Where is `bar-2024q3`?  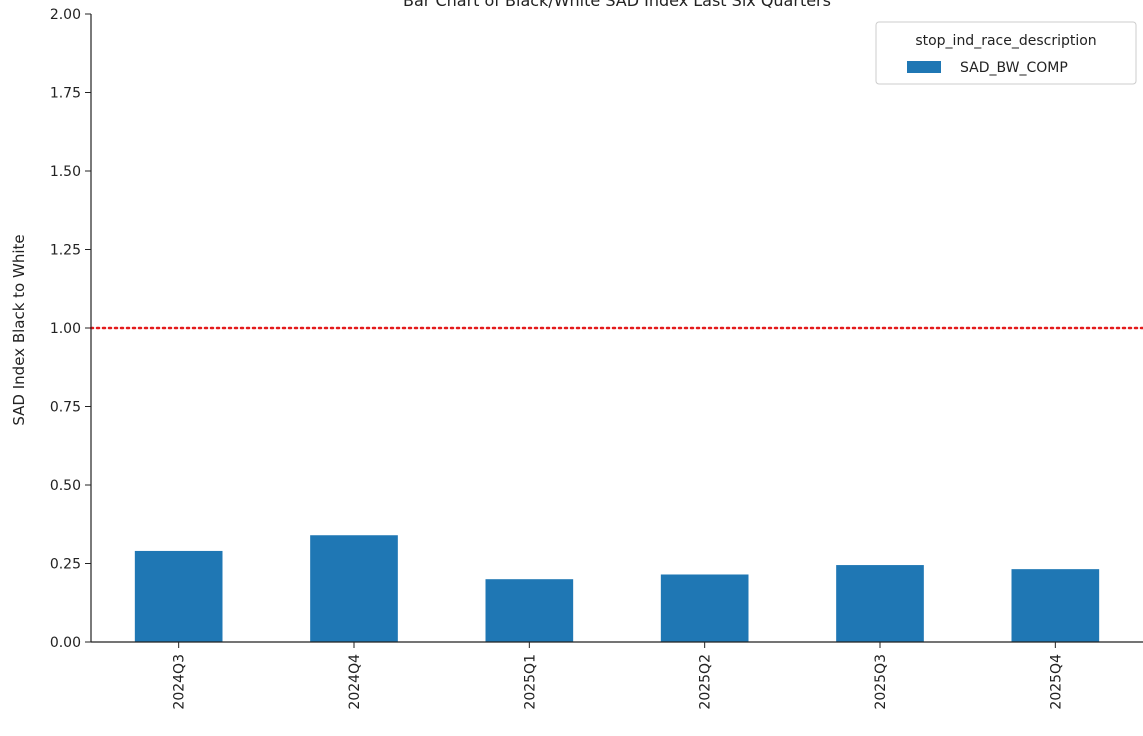
bar-2024q3 is located at coordinates (179, 596).